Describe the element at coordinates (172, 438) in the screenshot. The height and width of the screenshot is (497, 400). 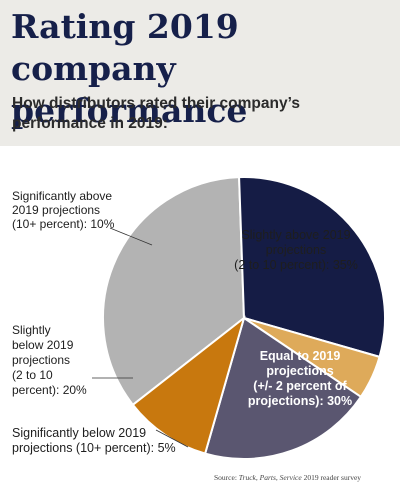
I see `leader-line-significantly-below` at that location.